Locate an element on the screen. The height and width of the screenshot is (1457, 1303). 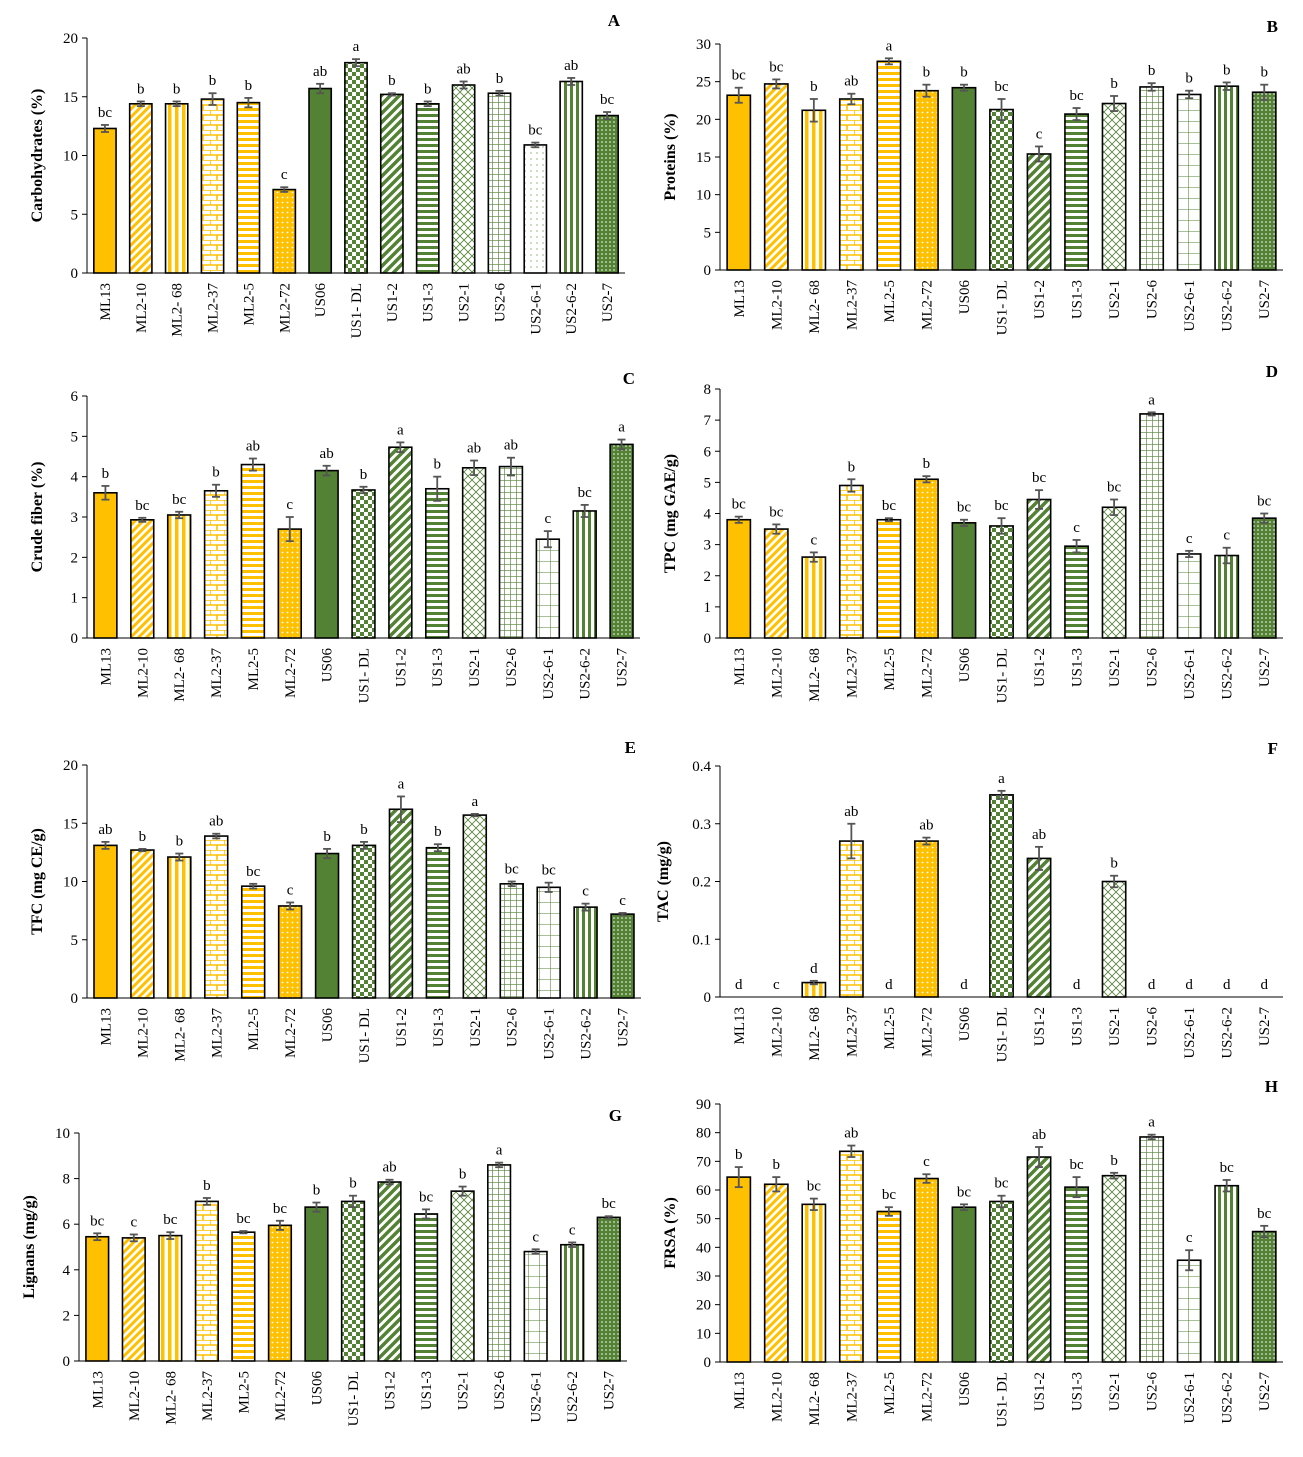
y-tick-label: 20 is located at coordinates (70, 39).